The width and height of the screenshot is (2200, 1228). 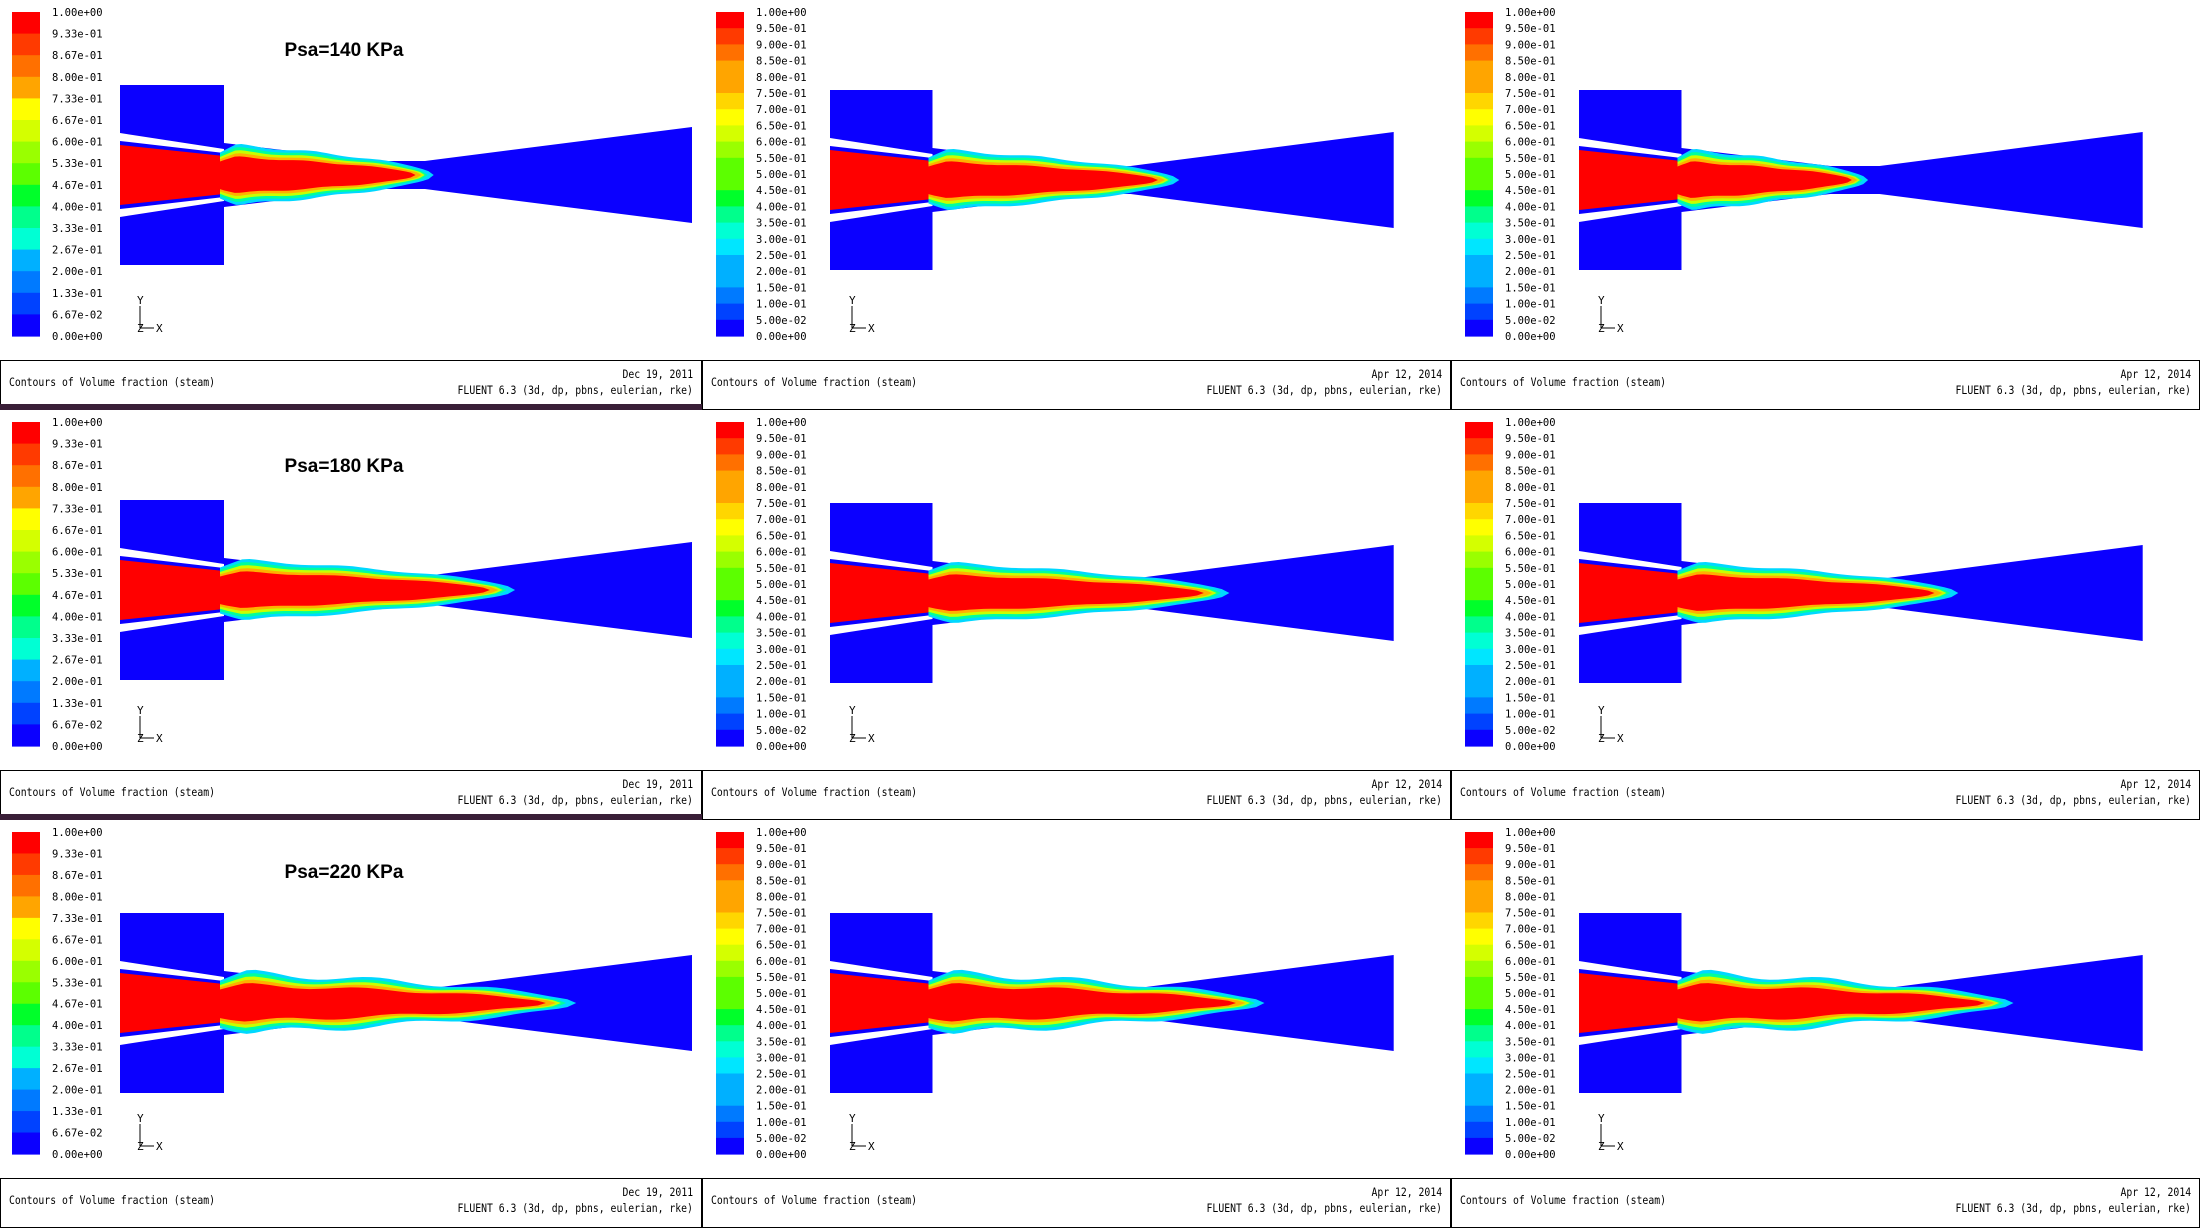 What do you see at coordinates (781, 585) in the screenshot?
I see `legend-tick-label: 5.00e-01` at bounding box center [781, 585].